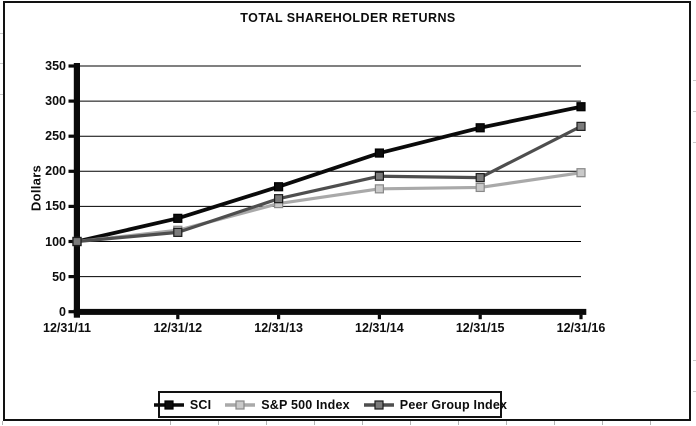 This screenshot has width=696, height=426. What do you see at coordinates (278, 328) in the screenshot?
I see `x-tick-label: 12/31/13` at bounding box center [278, 328].